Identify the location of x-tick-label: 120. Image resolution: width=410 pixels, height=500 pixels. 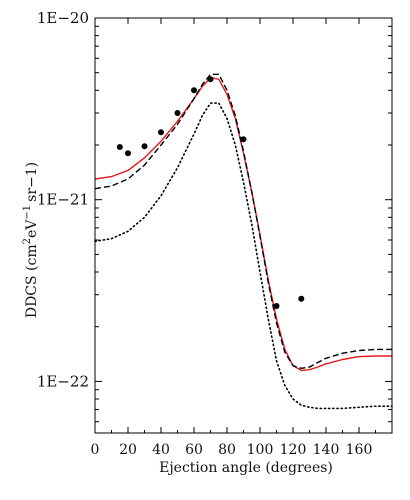
(293, 450).